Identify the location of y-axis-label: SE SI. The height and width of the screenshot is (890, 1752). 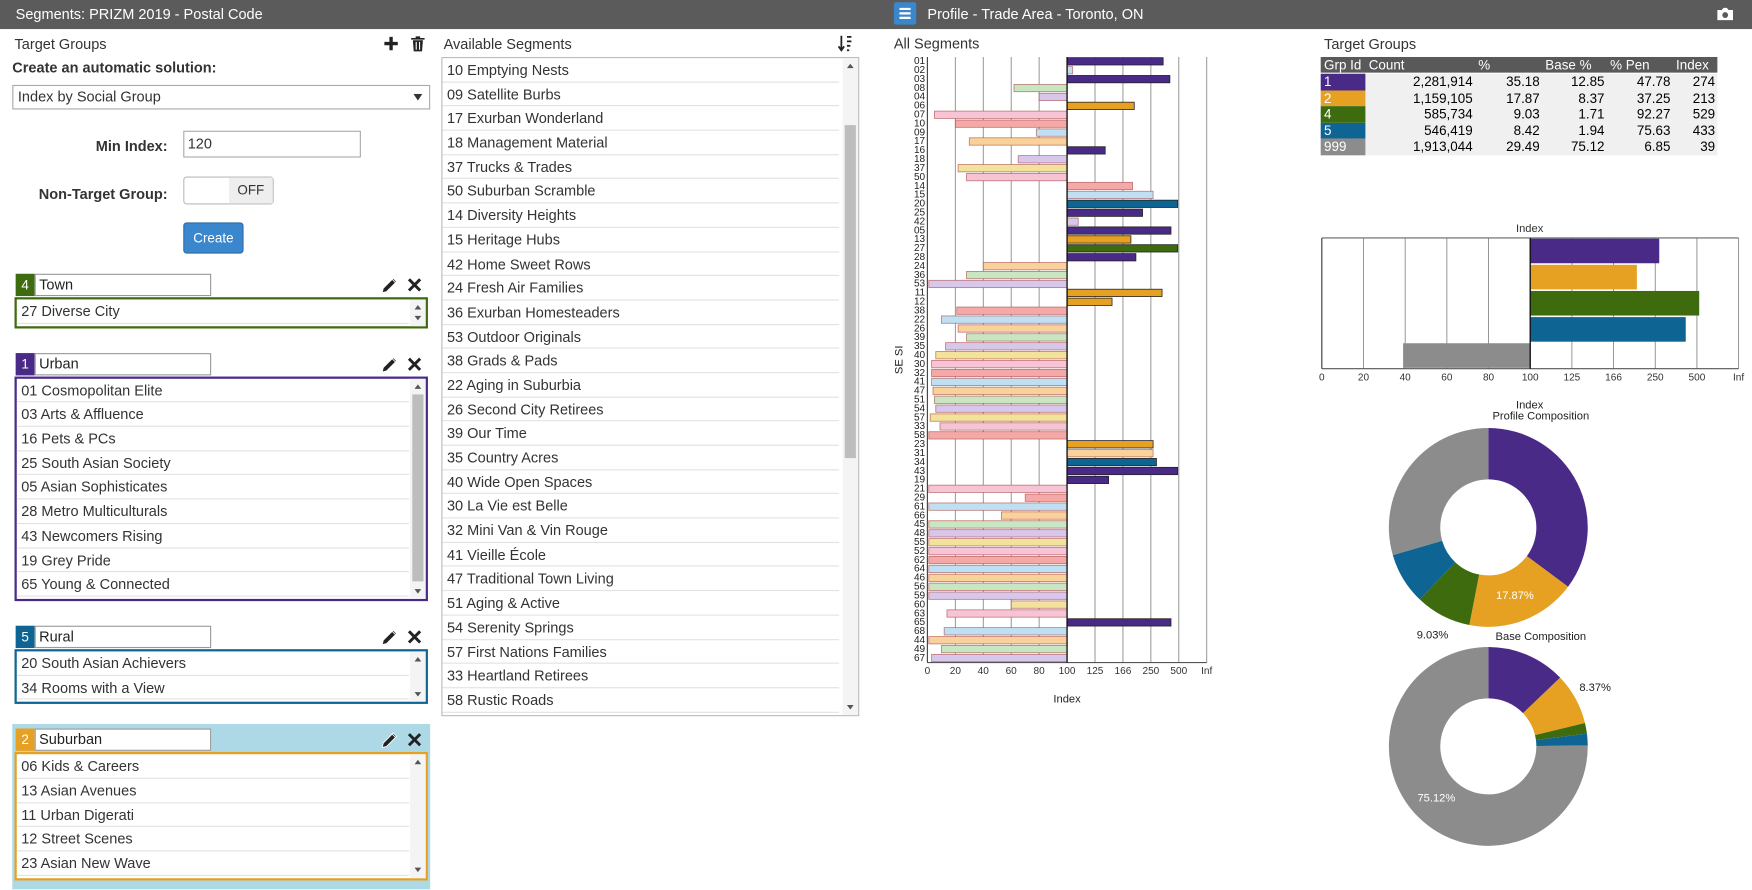
(899, 360).